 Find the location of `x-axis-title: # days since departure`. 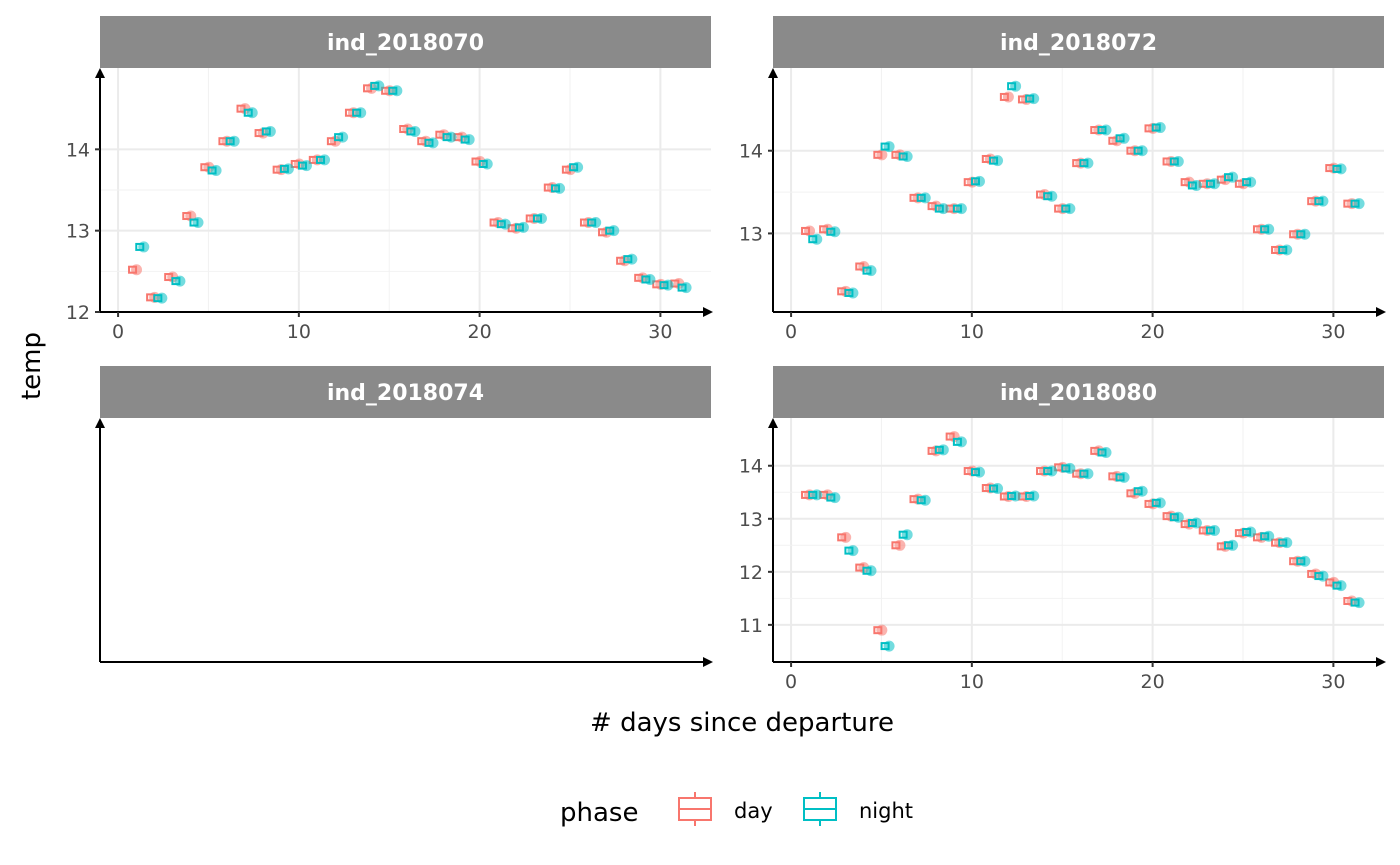

x-axis-title: # days since departure is located at coordinates (742, 723).